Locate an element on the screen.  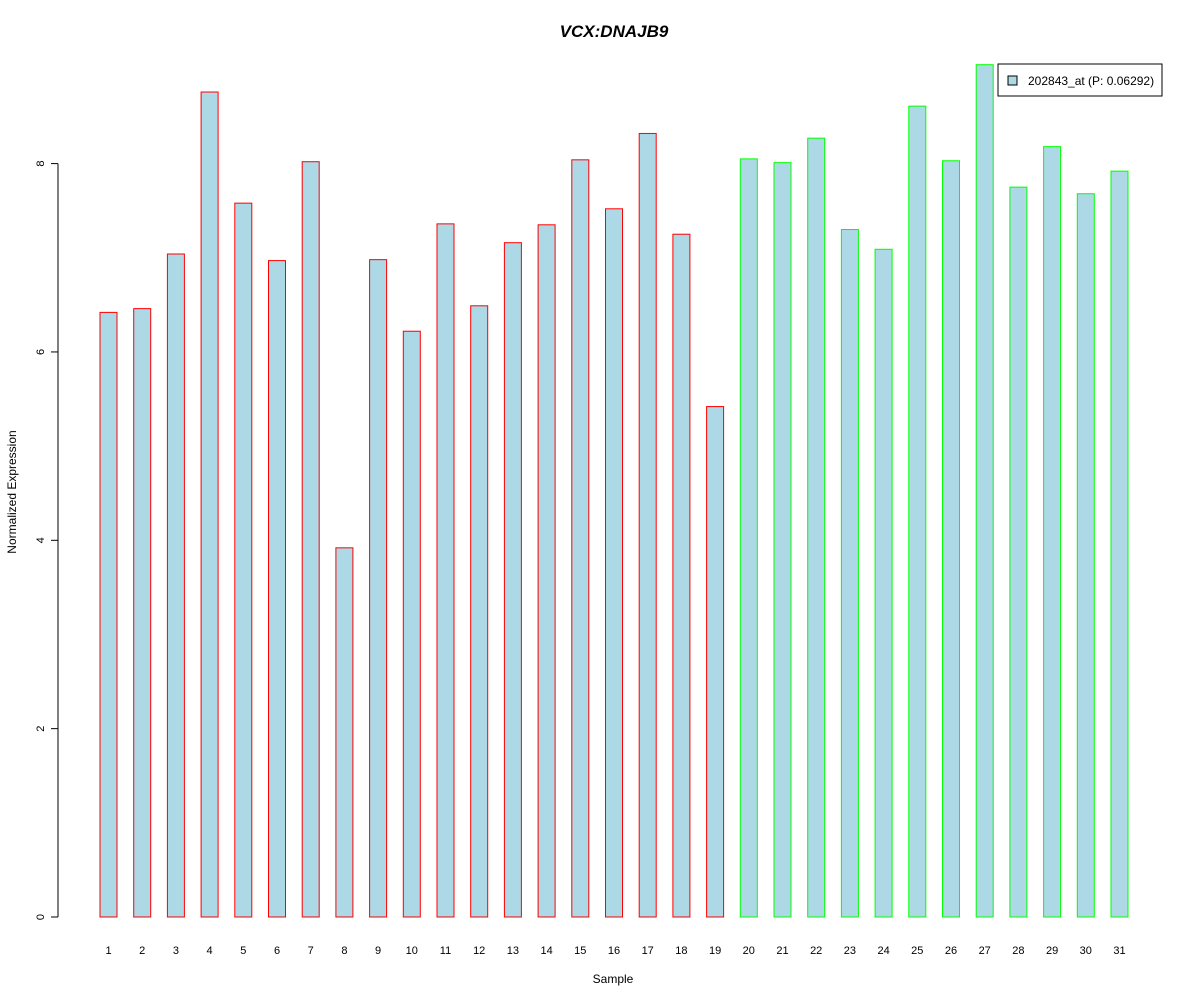
x-tick-label: 24 is located at coordinates (883, 951).